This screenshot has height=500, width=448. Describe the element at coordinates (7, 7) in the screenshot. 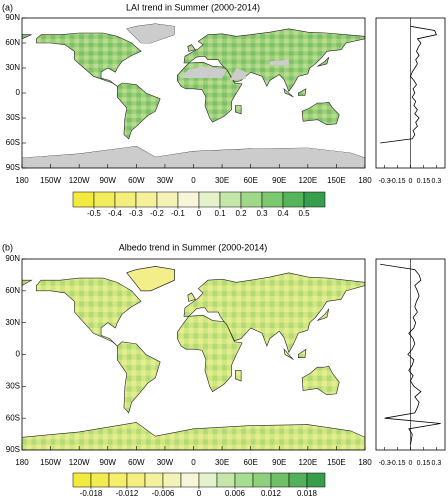

I see `panel-label: (a)` at that location.